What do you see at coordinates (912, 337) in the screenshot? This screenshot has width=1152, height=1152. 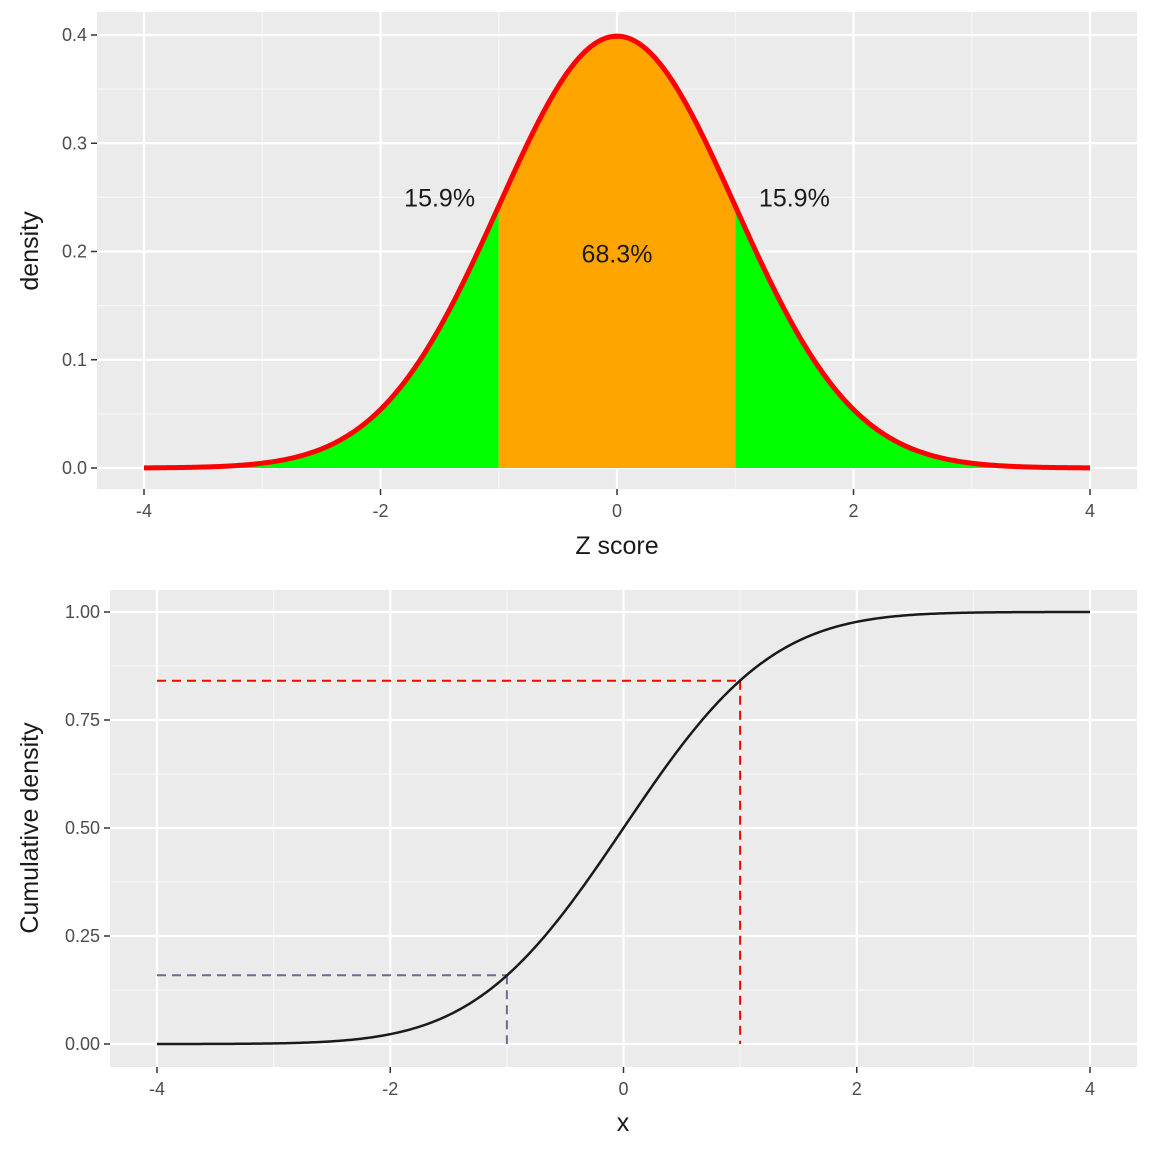 I see `region-right-tail` at bounding box center [912, 337].